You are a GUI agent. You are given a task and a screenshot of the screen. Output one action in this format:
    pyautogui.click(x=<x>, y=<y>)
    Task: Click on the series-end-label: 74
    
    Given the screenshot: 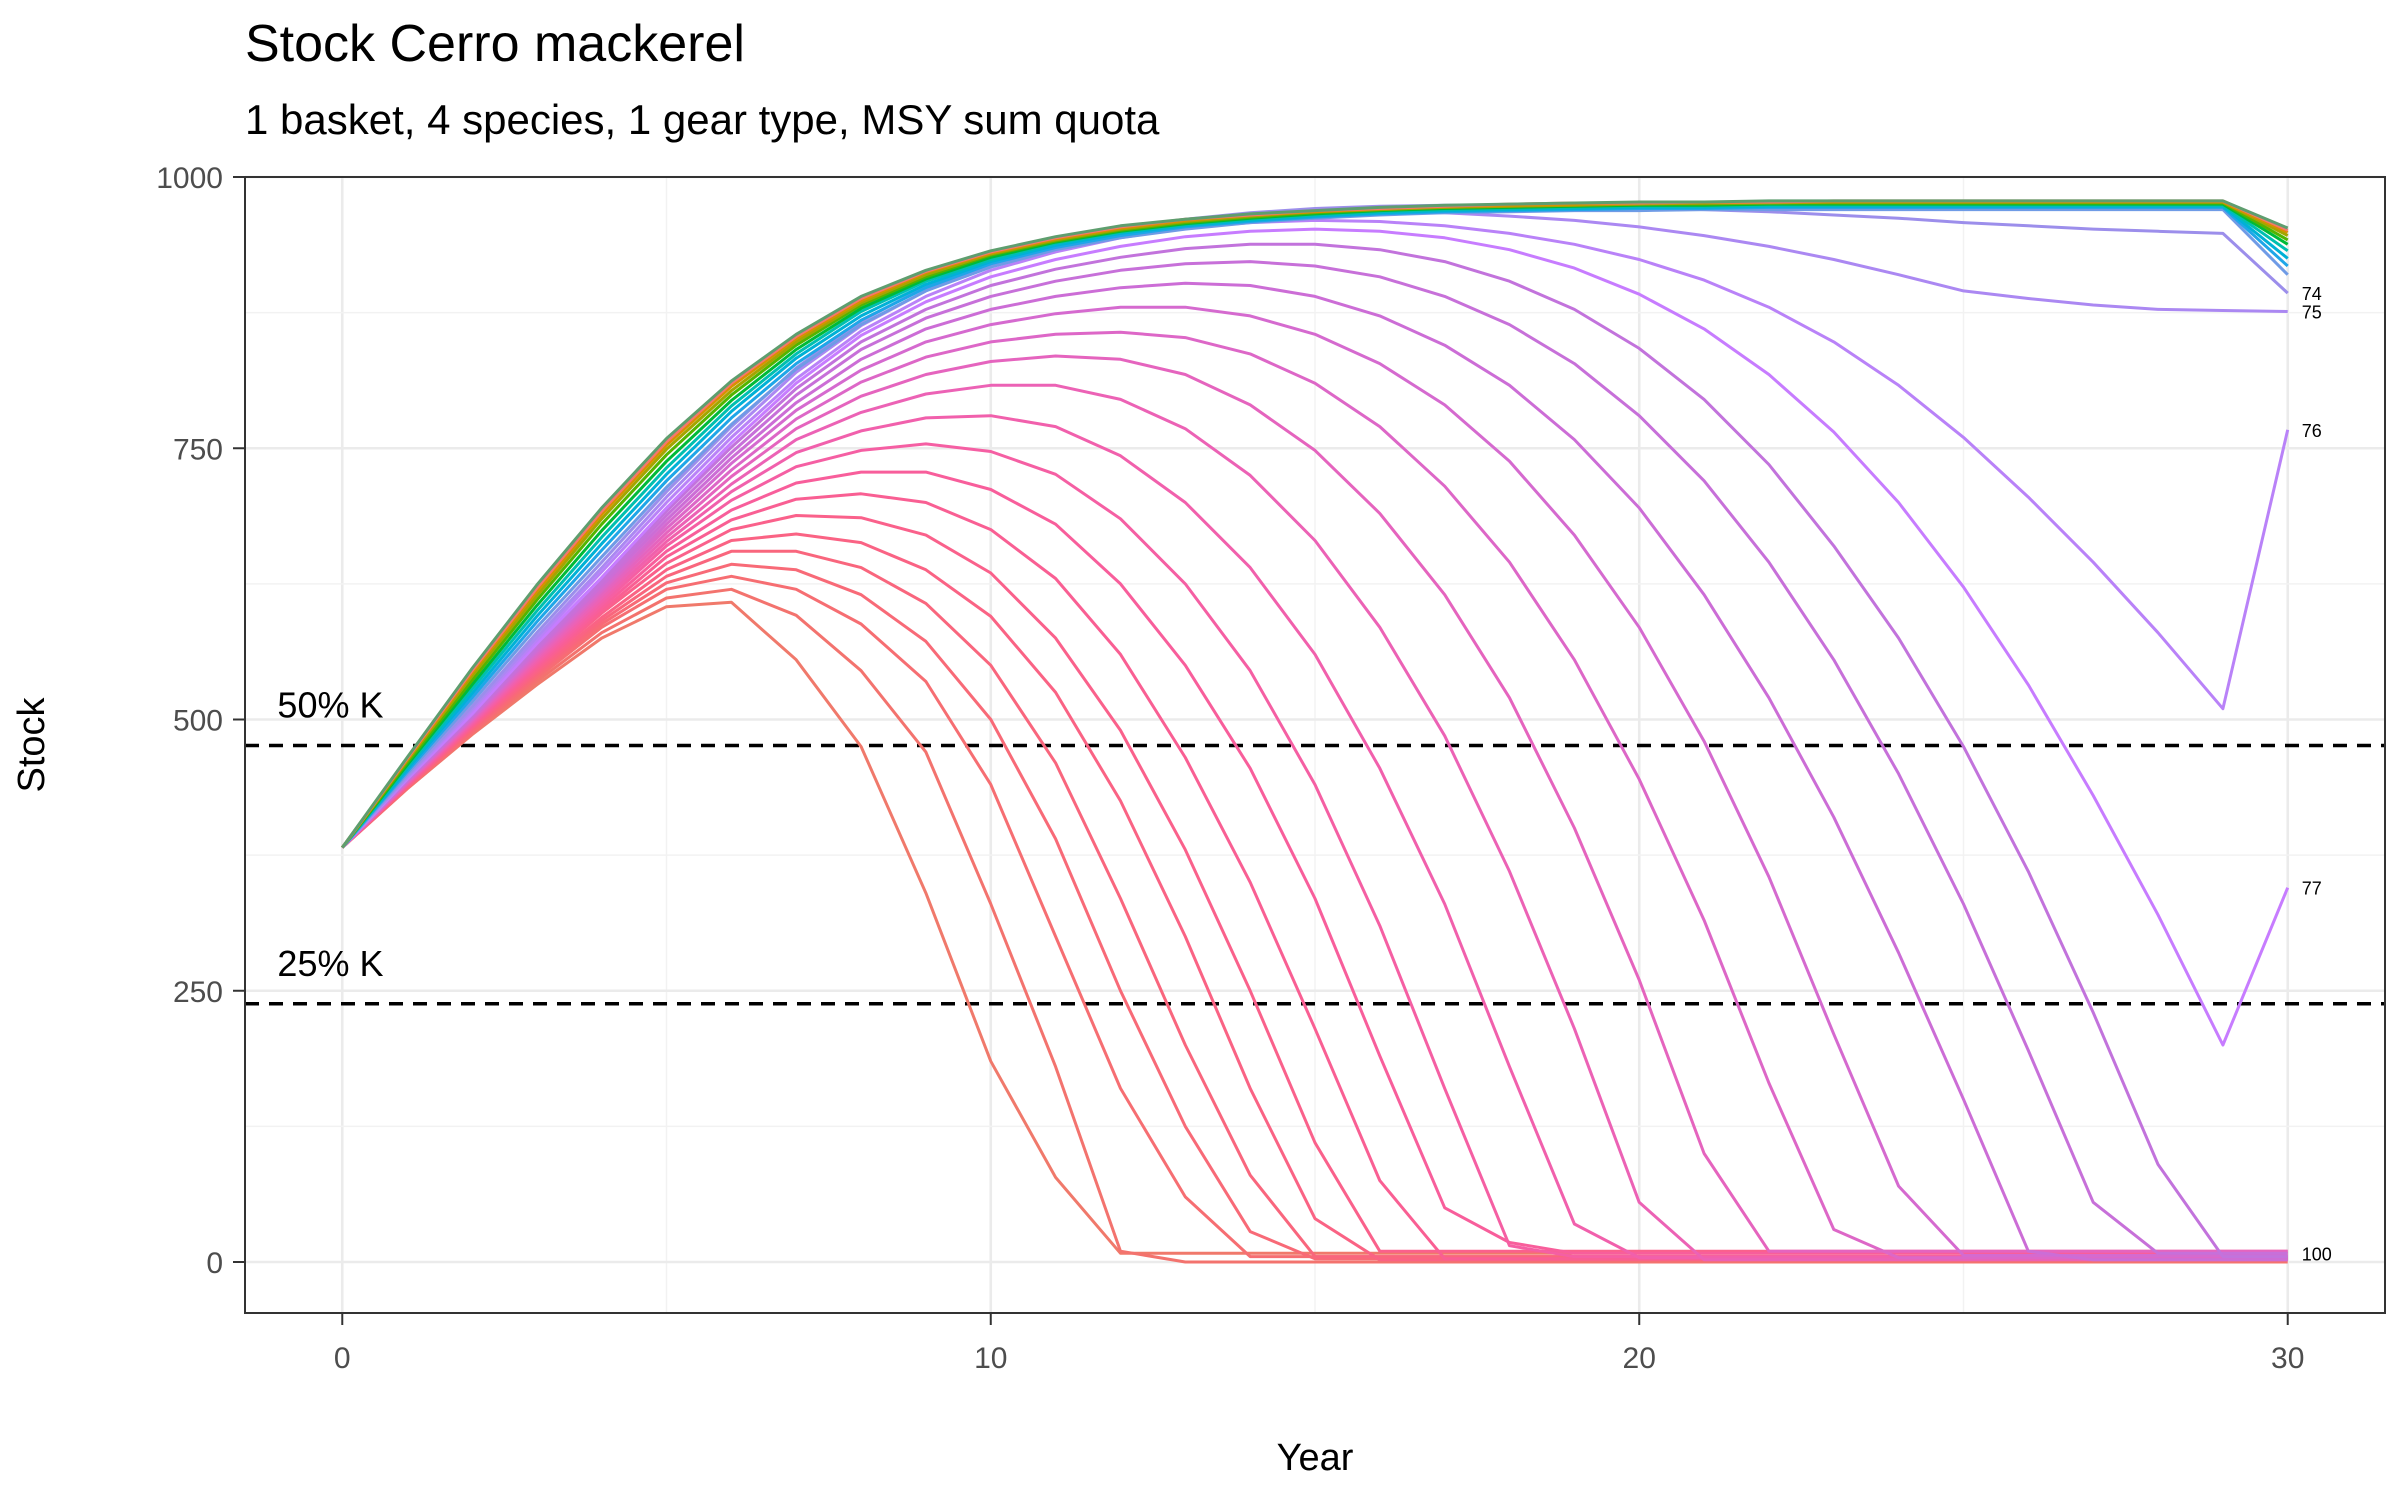 What is the action you would take?
    pyautogui.click(x=2312, y=294)
    